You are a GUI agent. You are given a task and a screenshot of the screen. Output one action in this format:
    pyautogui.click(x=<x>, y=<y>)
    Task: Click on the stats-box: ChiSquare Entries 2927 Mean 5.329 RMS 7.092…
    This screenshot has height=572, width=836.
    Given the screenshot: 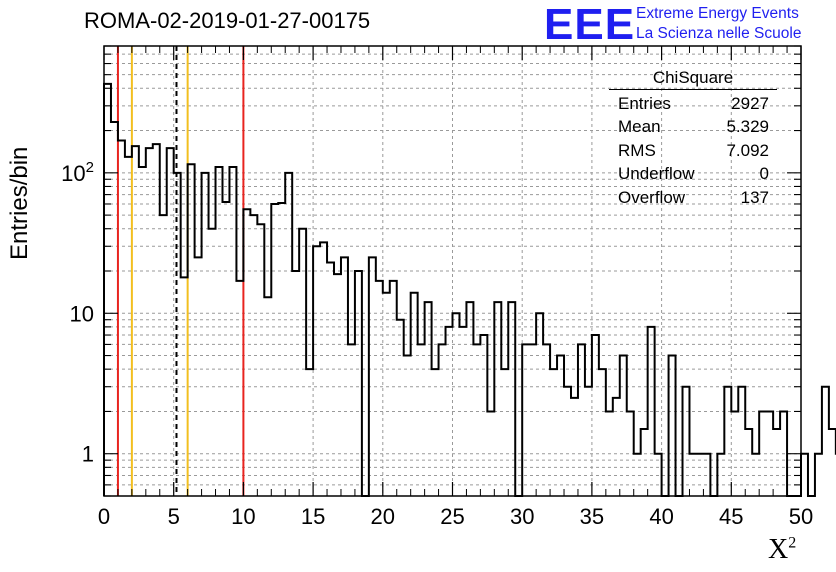 What is the action you would take?
    pyautogui.click(x=693, y=138)
    